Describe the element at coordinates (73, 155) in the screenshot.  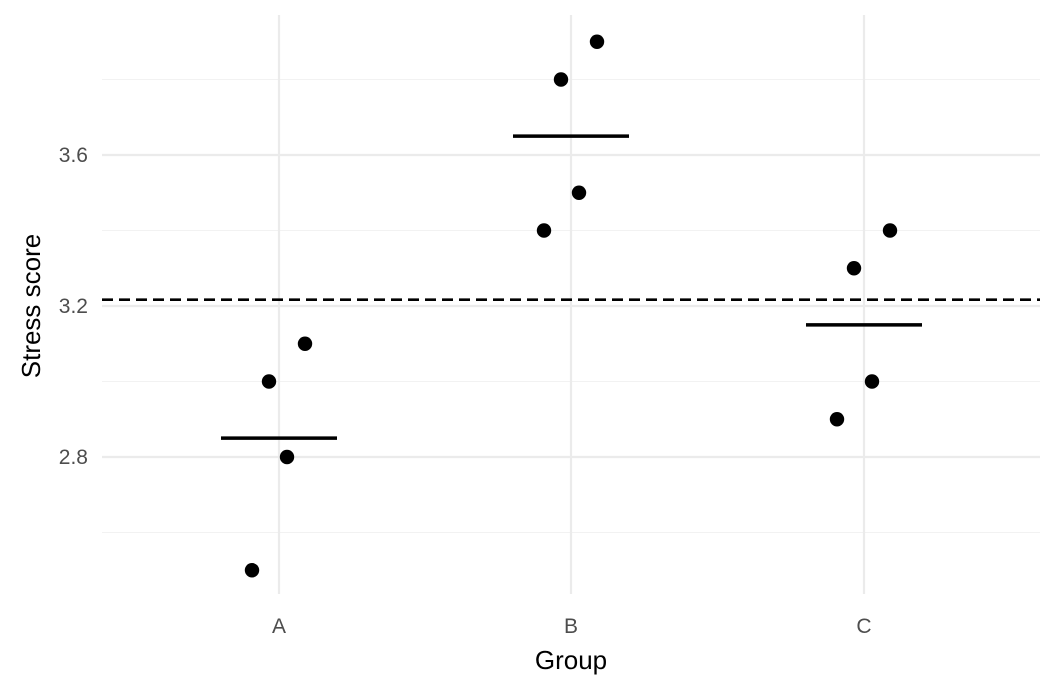
I see `y-tick-label: 3.6` at that location.